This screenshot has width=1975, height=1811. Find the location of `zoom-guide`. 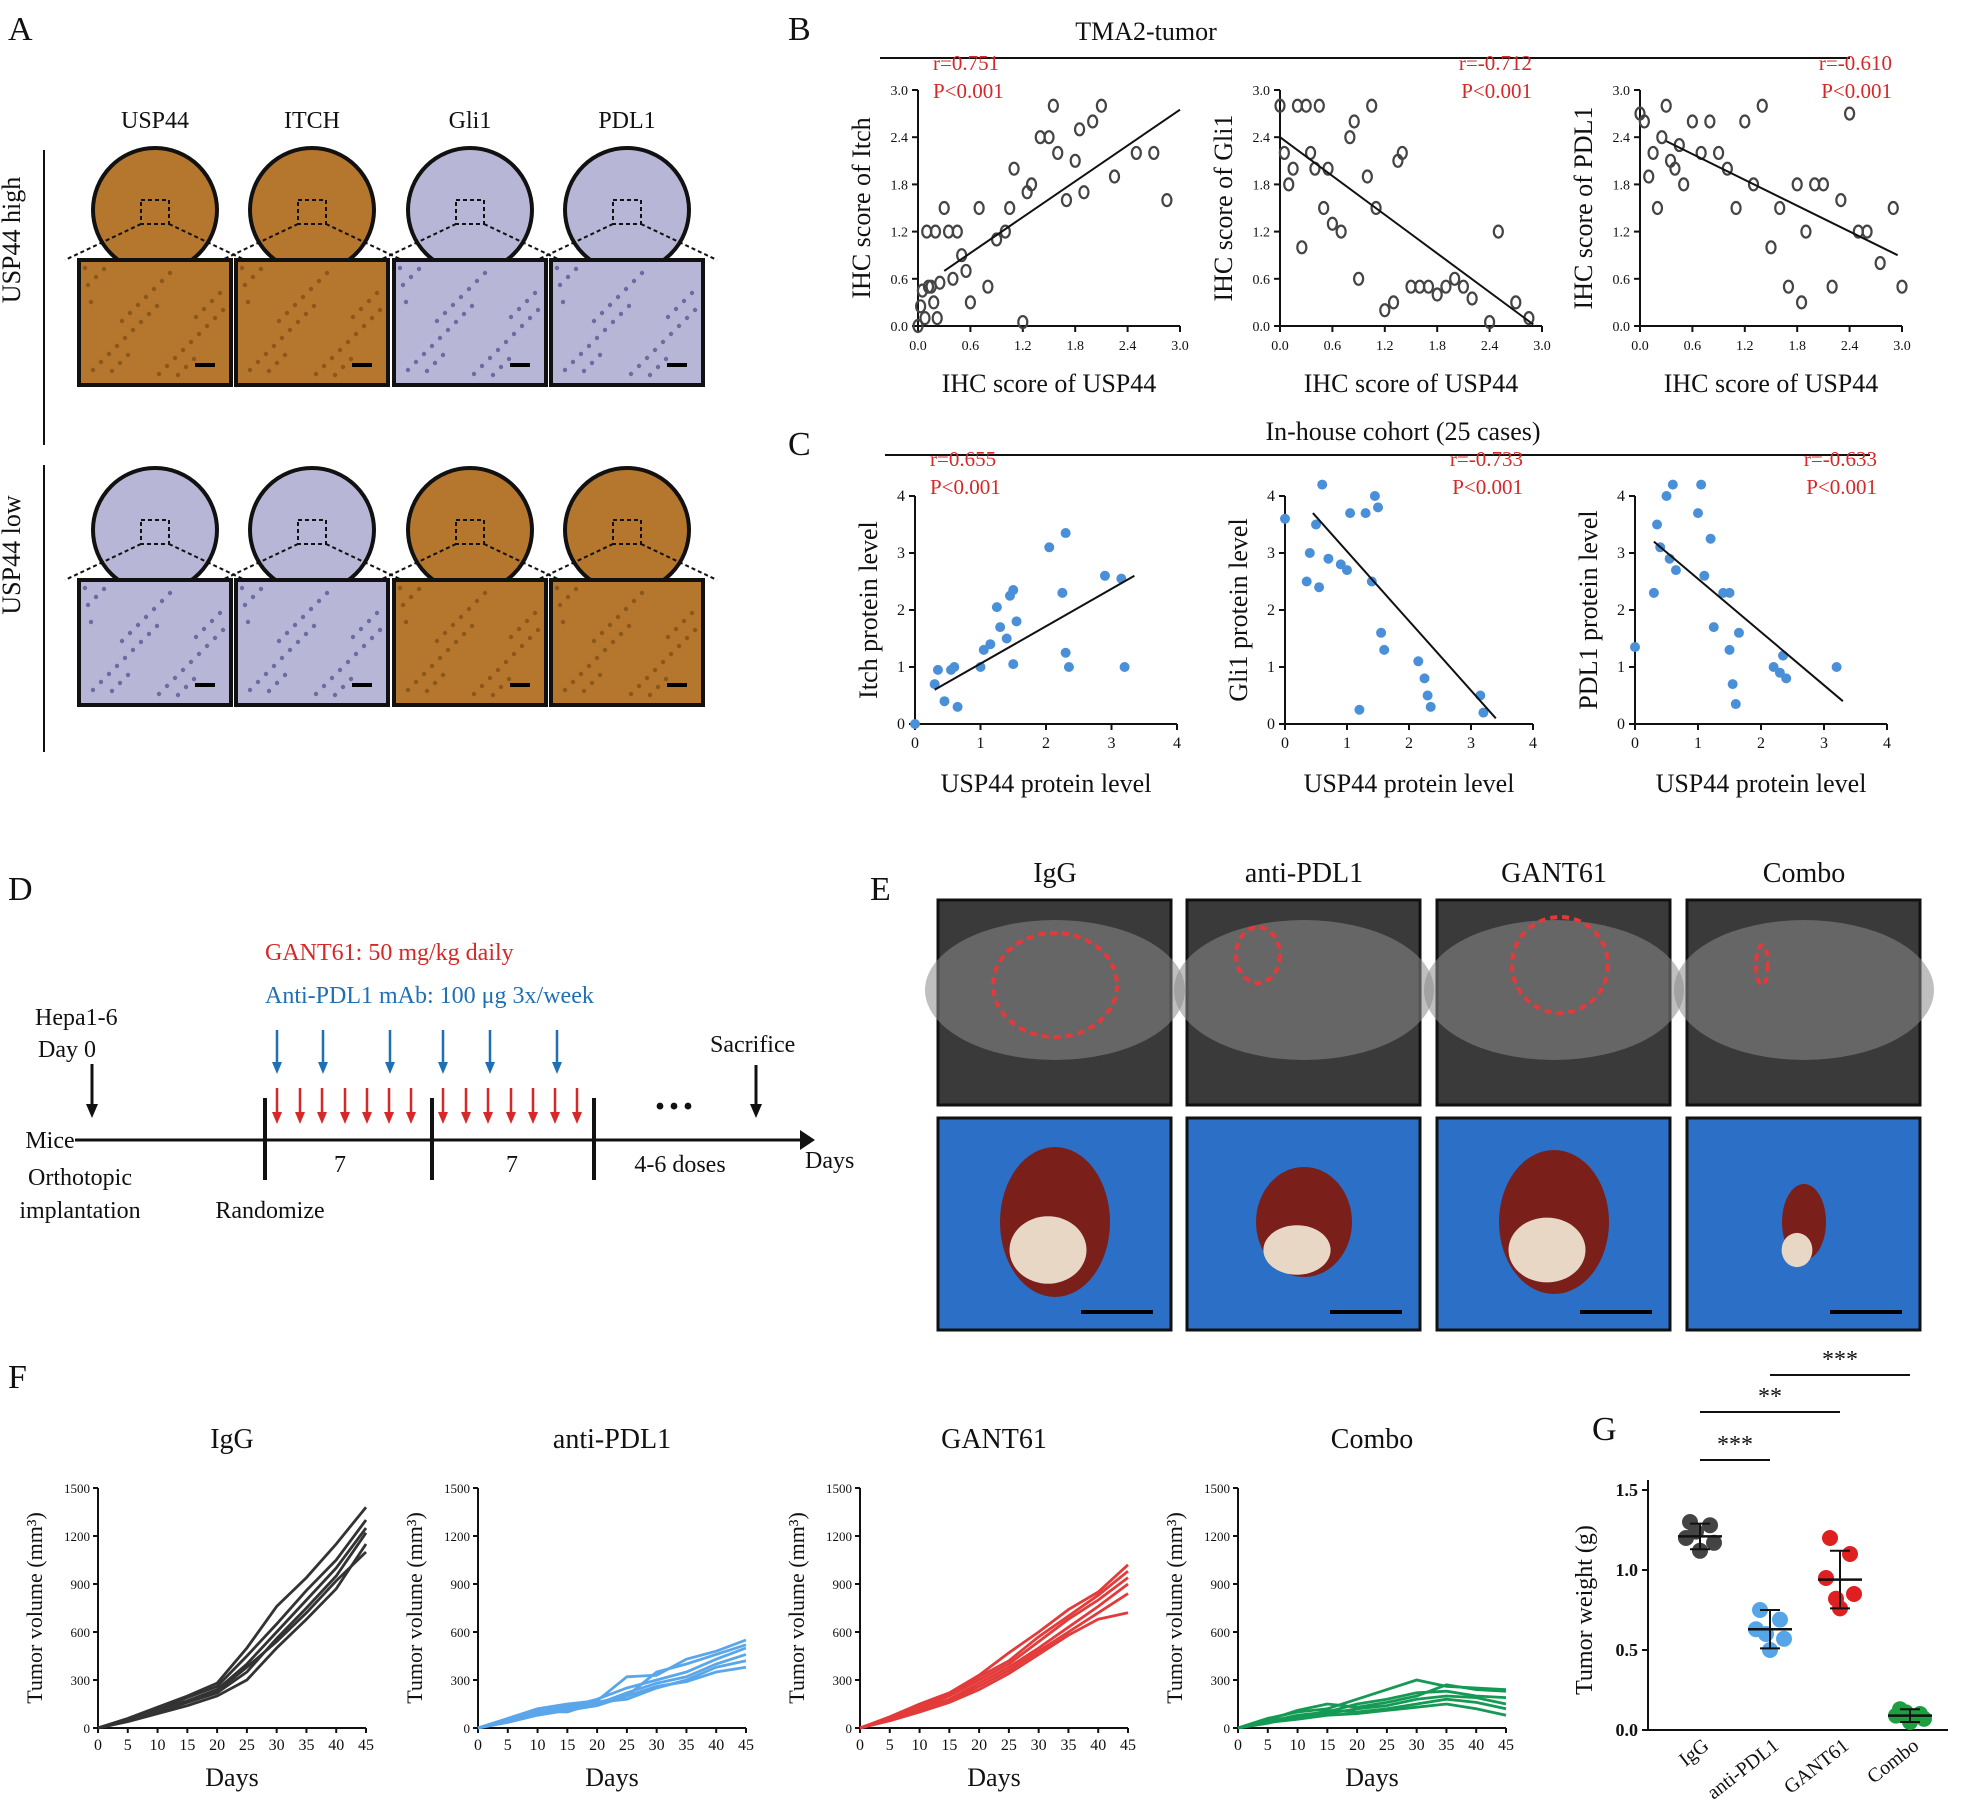

zoom-guide is located at coordinates (364, 562).